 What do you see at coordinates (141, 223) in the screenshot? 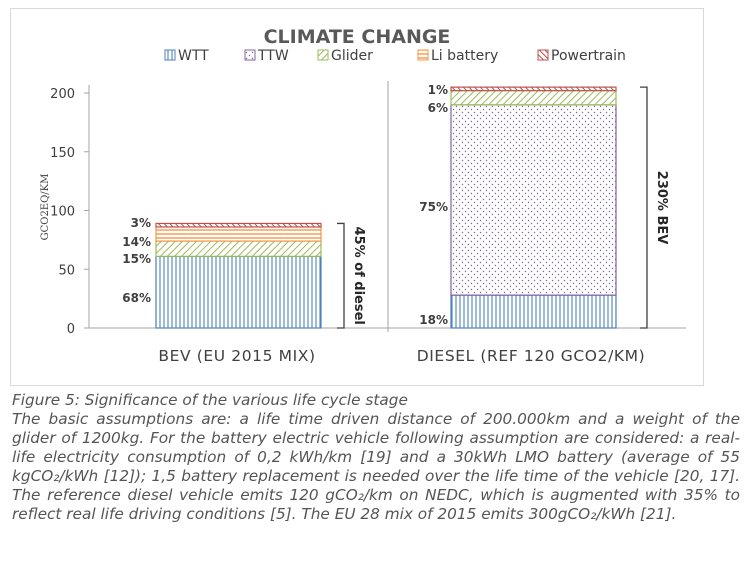
I see `segment-label-powertrain: 3%` at bounding box center [141, 223].